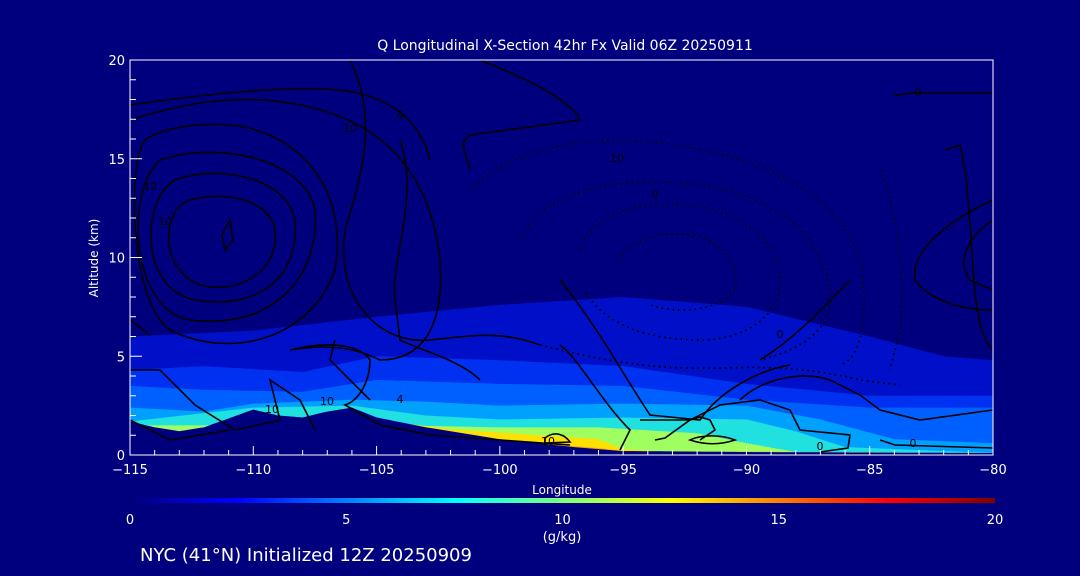 This screenshot has width=1080, height=576. Describe the element at coordinates (559, 462) in the screenshot. I see `x-axis: −115 −110 −105 −100 −95 −90 −85 −80` at that location.